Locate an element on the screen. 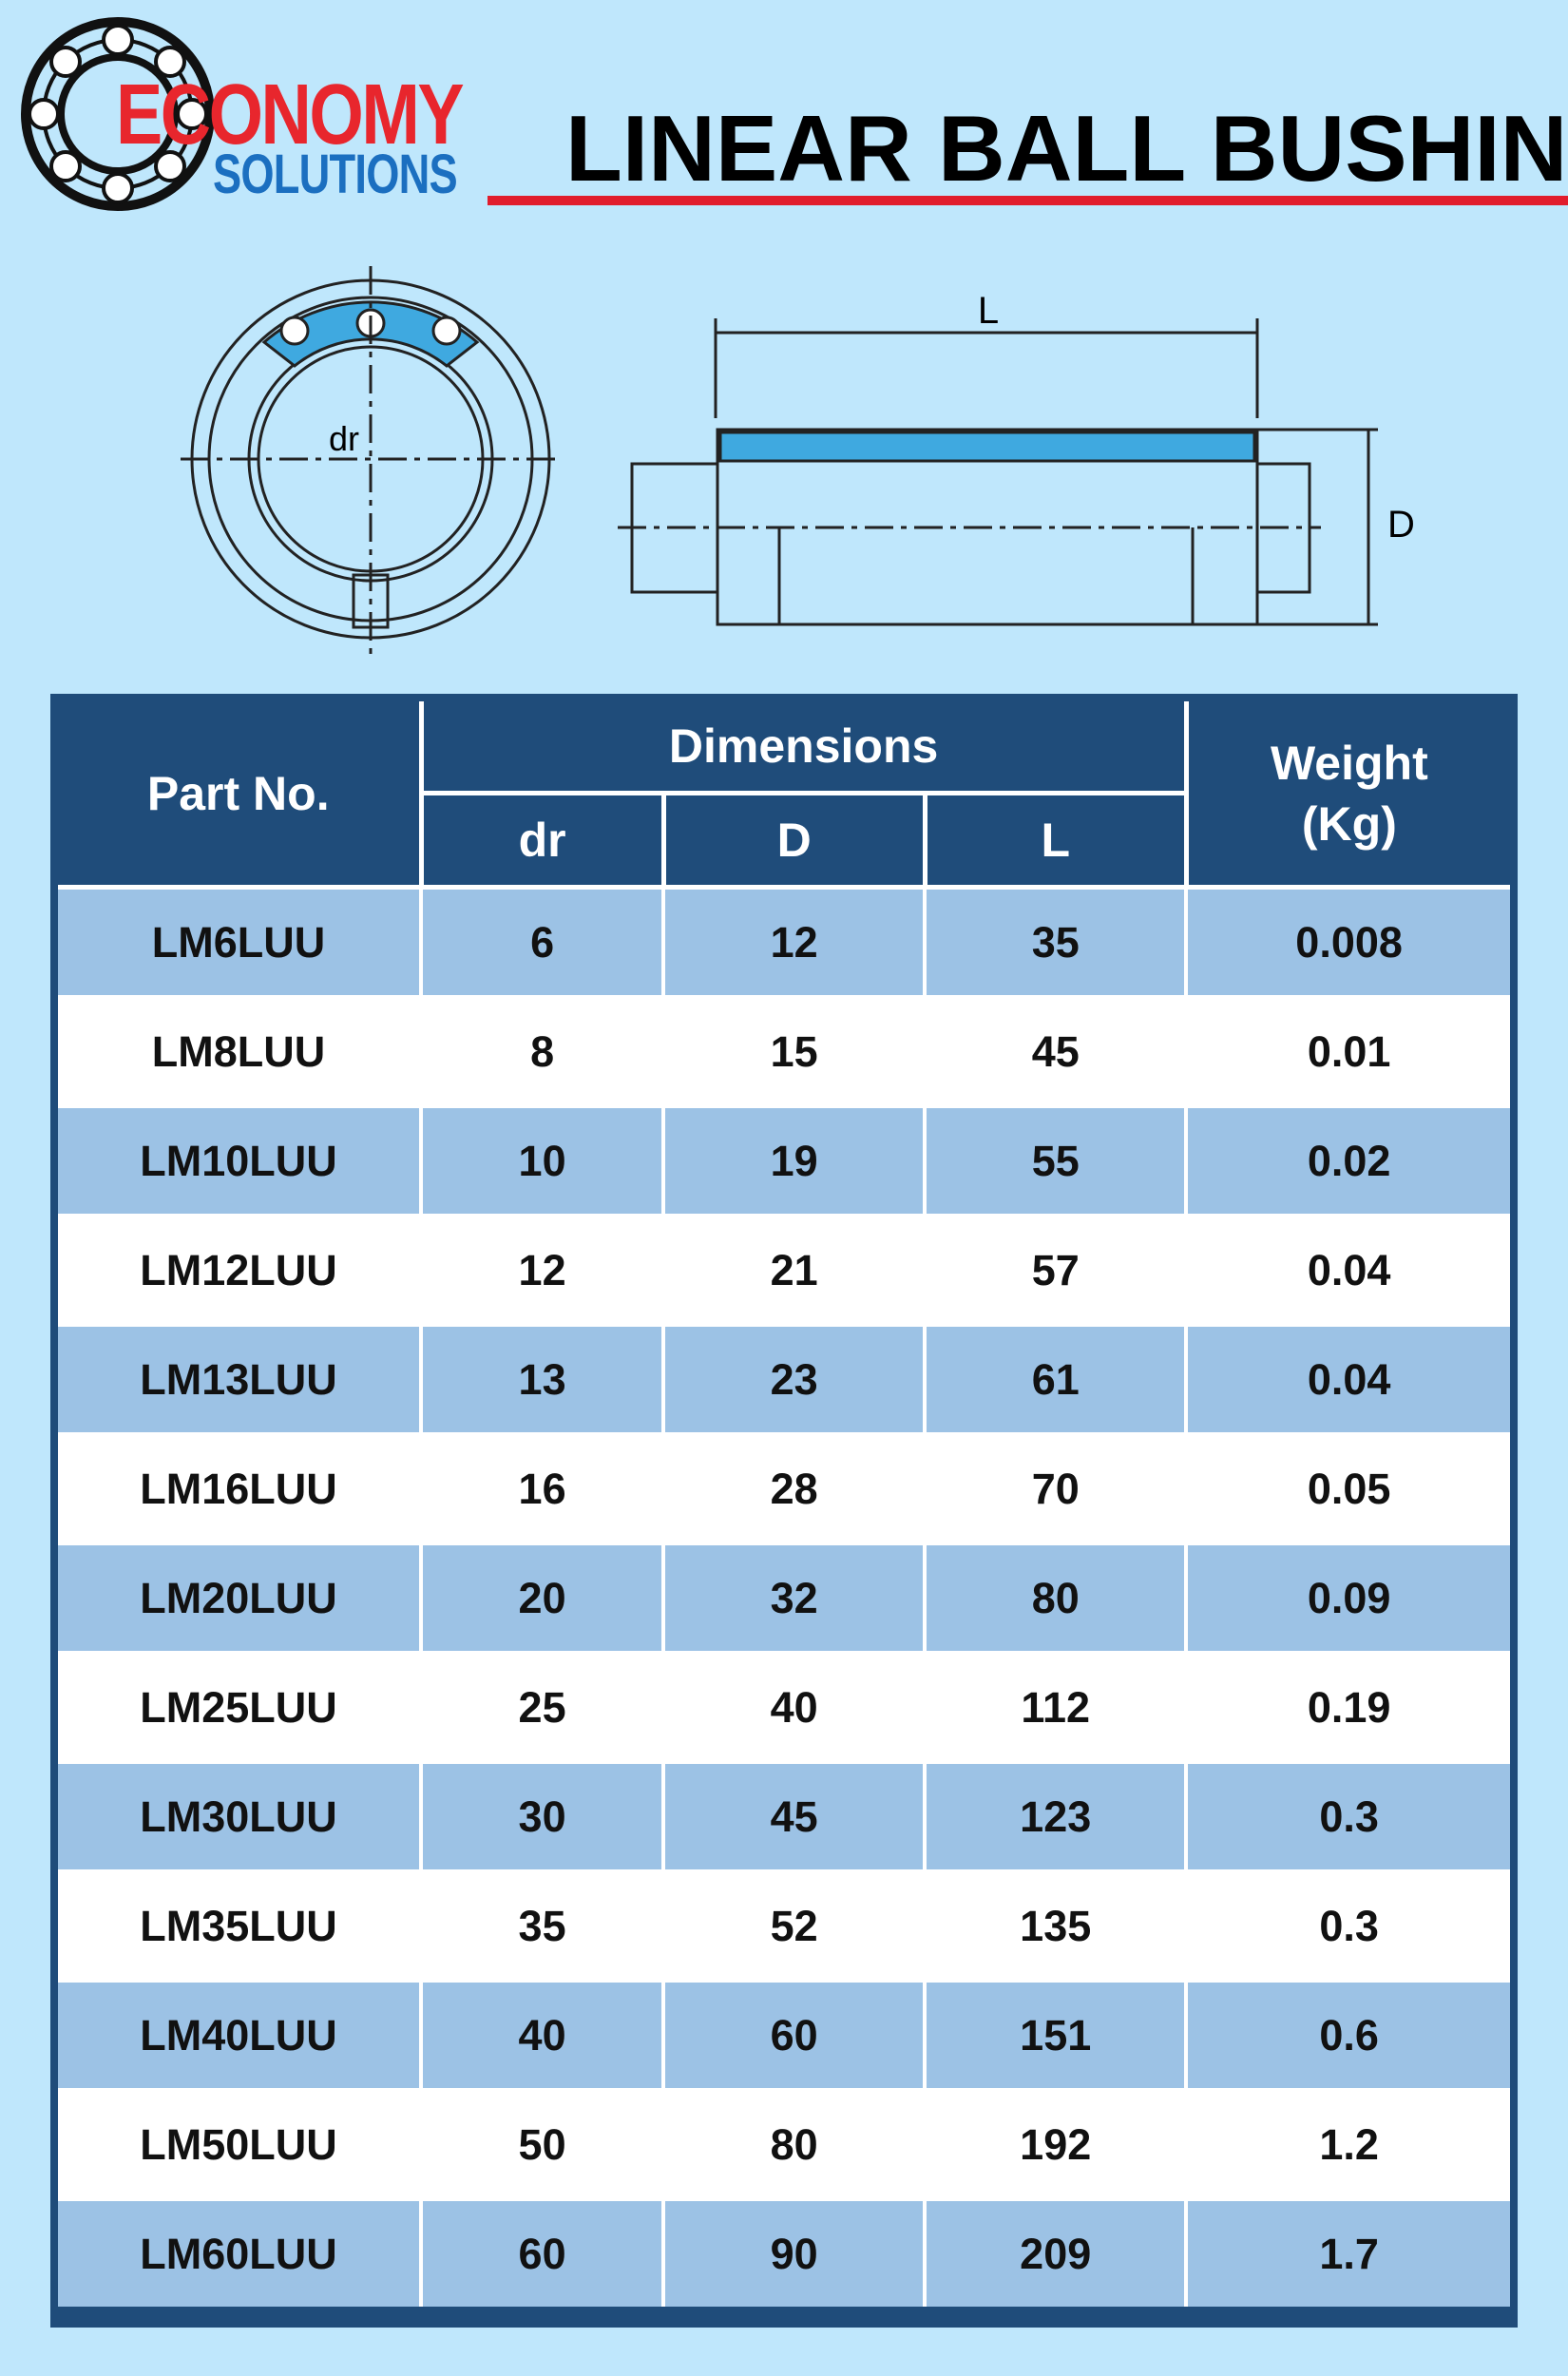  logo-bottom: SOLUTIONS is located at coordinates (336, 174).